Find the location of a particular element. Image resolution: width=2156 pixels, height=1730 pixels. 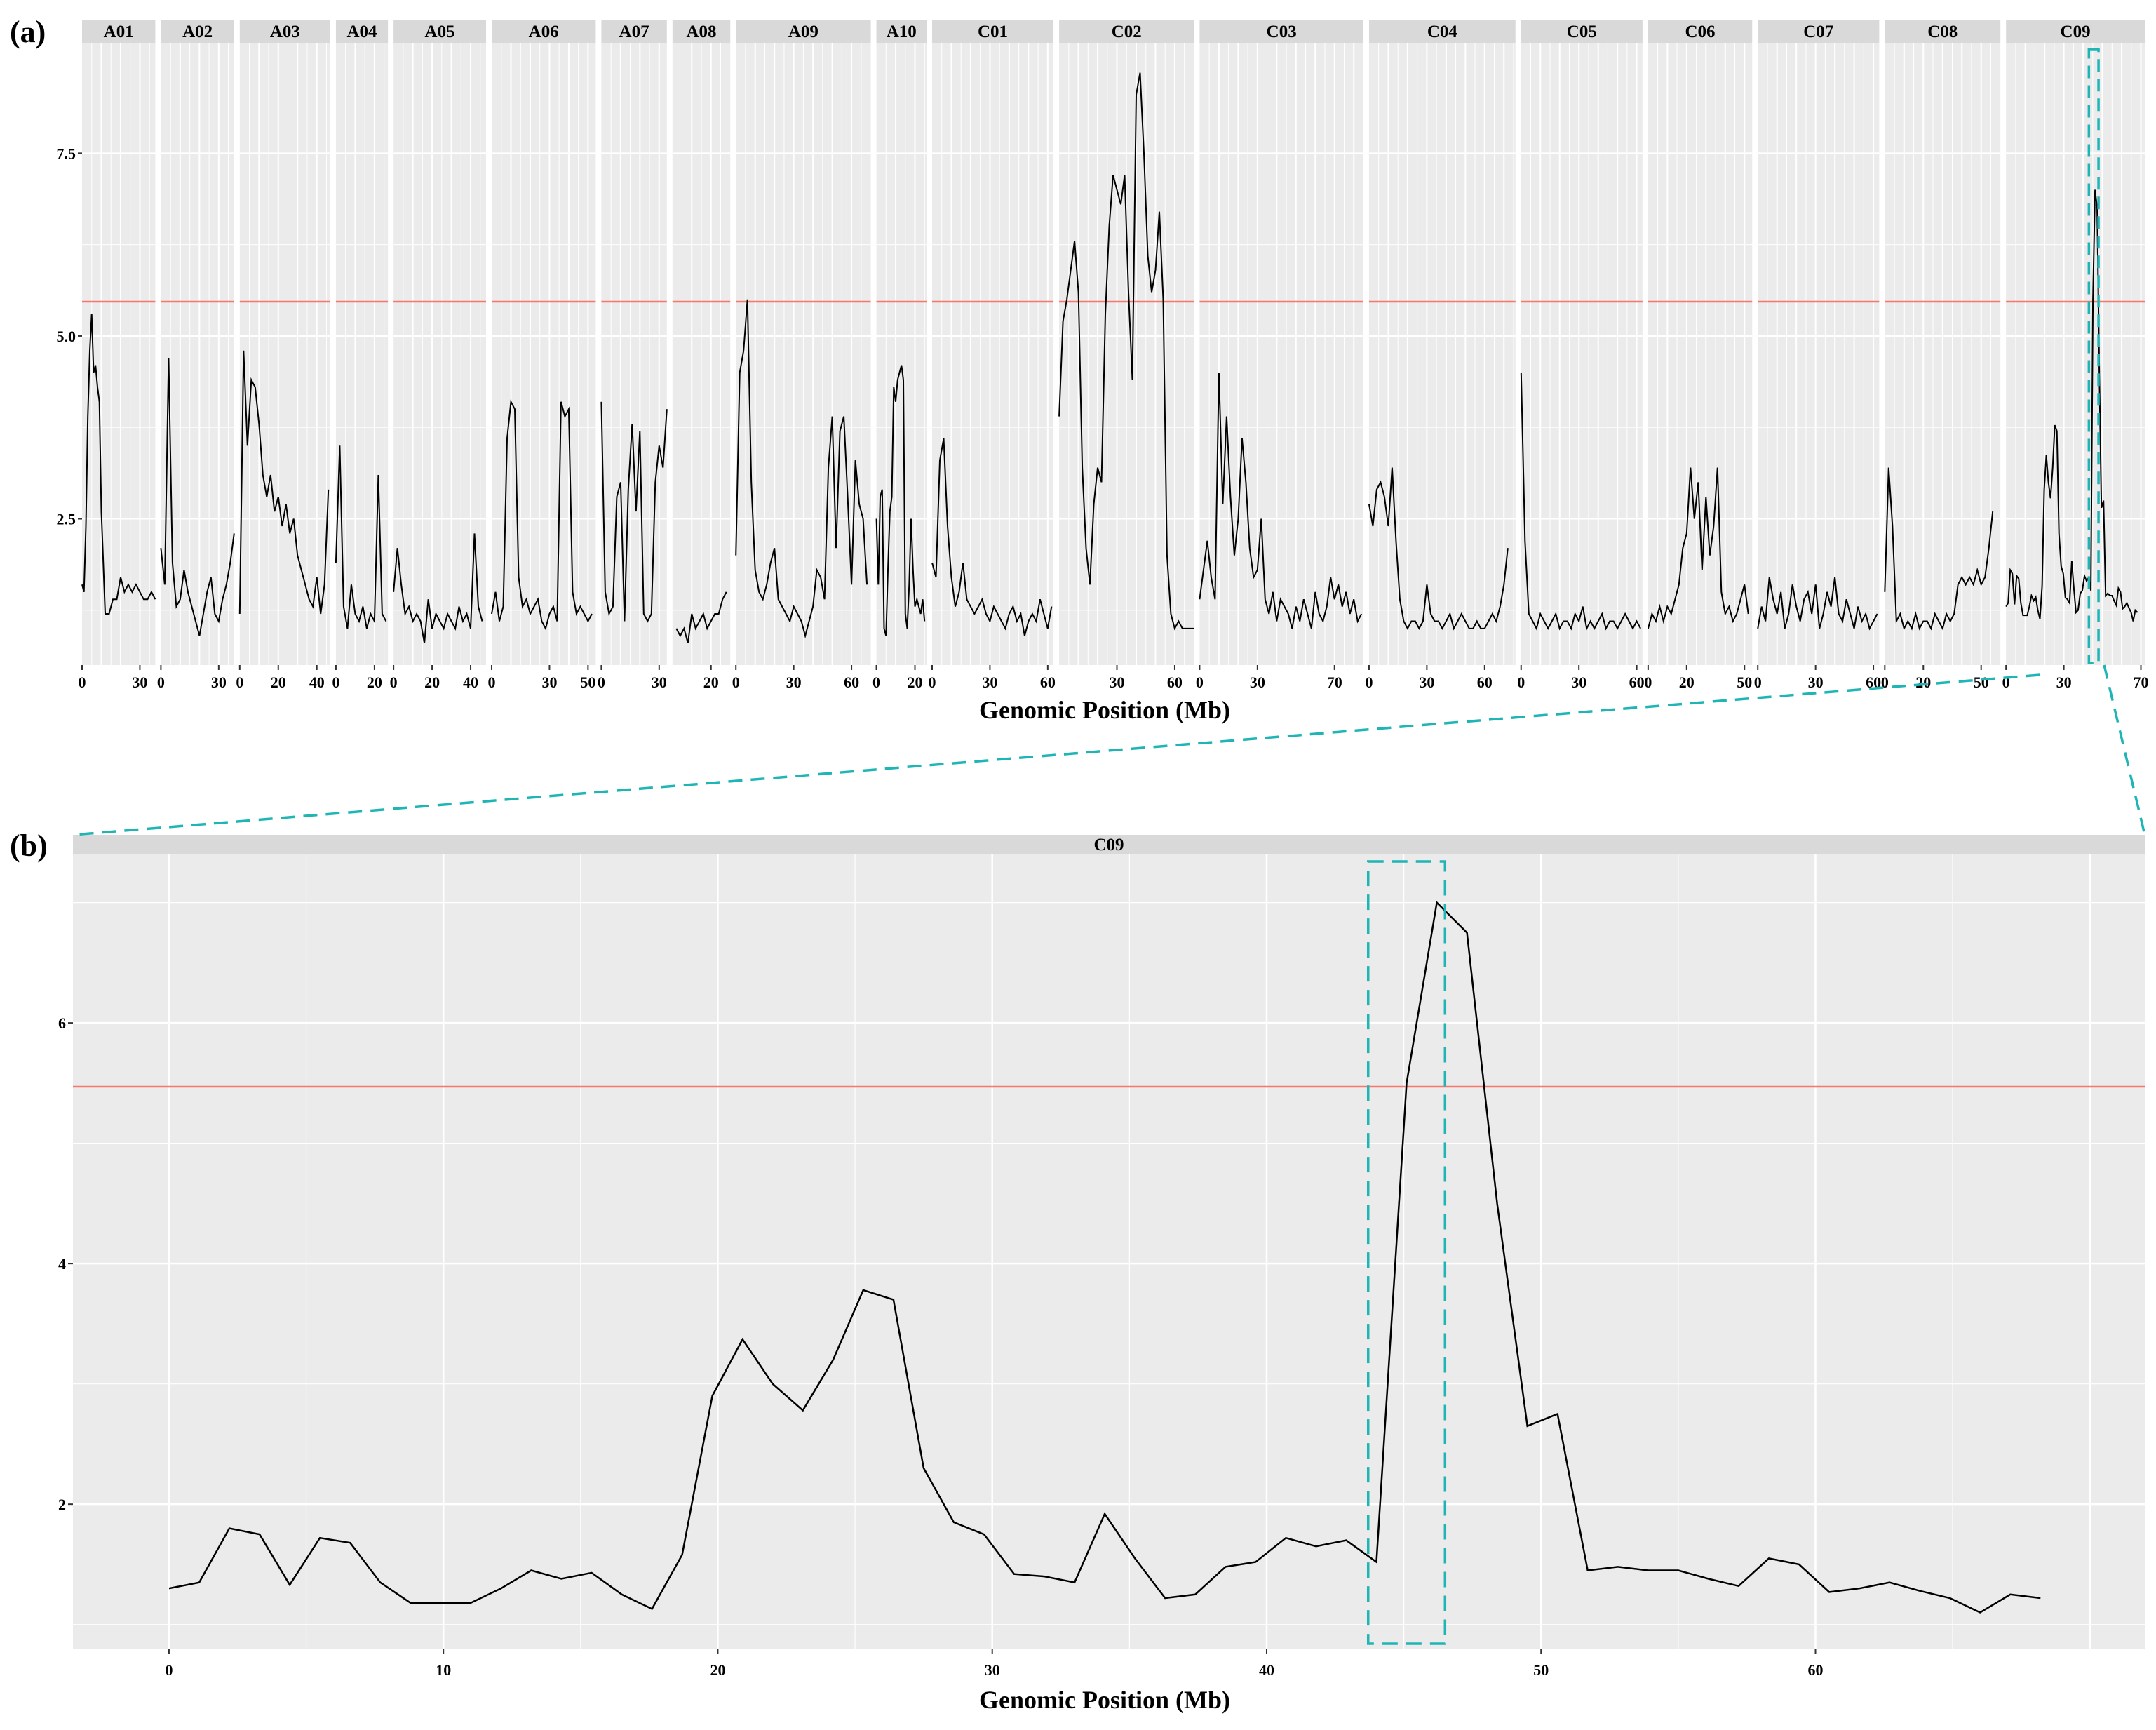

facet-strip-label: C06 is located at coordinates (1700, 31).